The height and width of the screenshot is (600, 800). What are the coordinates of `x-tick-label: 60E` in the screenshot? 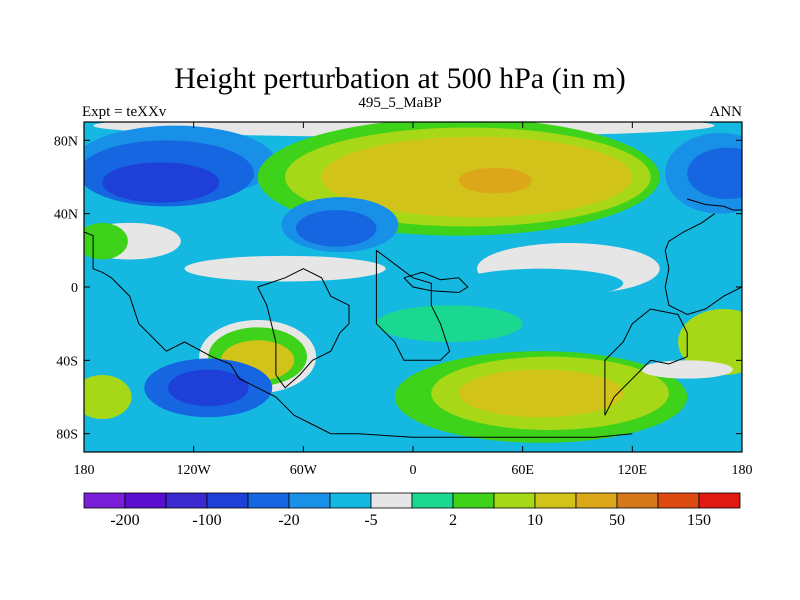 It's located at (522, 470).